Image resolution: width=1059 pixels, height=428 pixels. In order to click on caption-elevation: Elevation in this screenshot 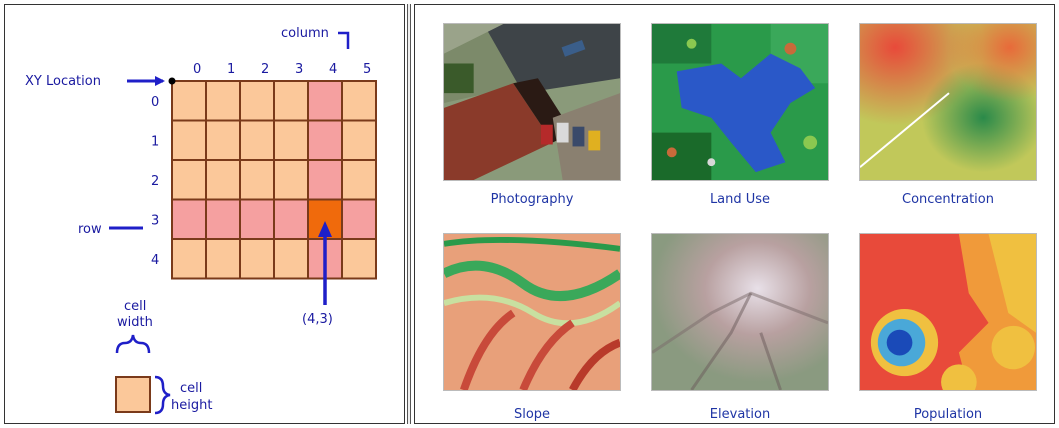, I will do `click(740, 414)`.